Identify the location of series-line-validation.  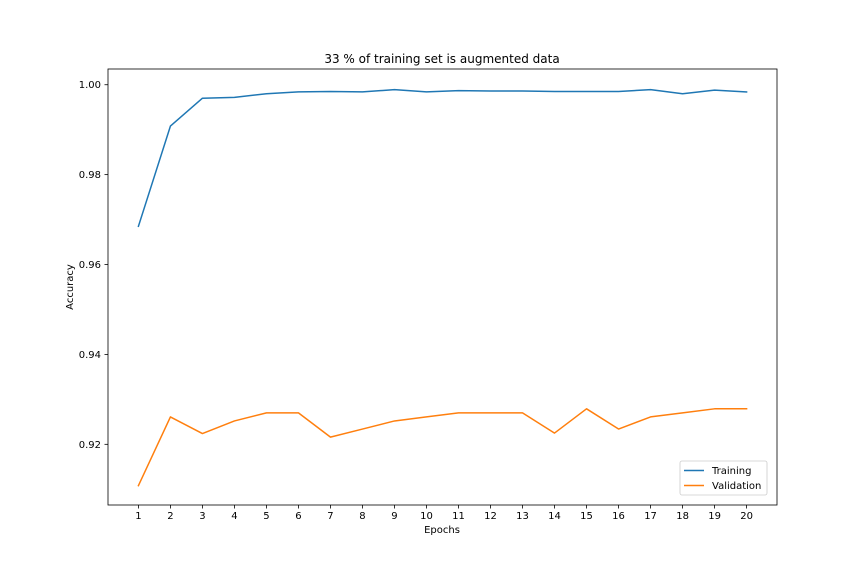
(442, 447).